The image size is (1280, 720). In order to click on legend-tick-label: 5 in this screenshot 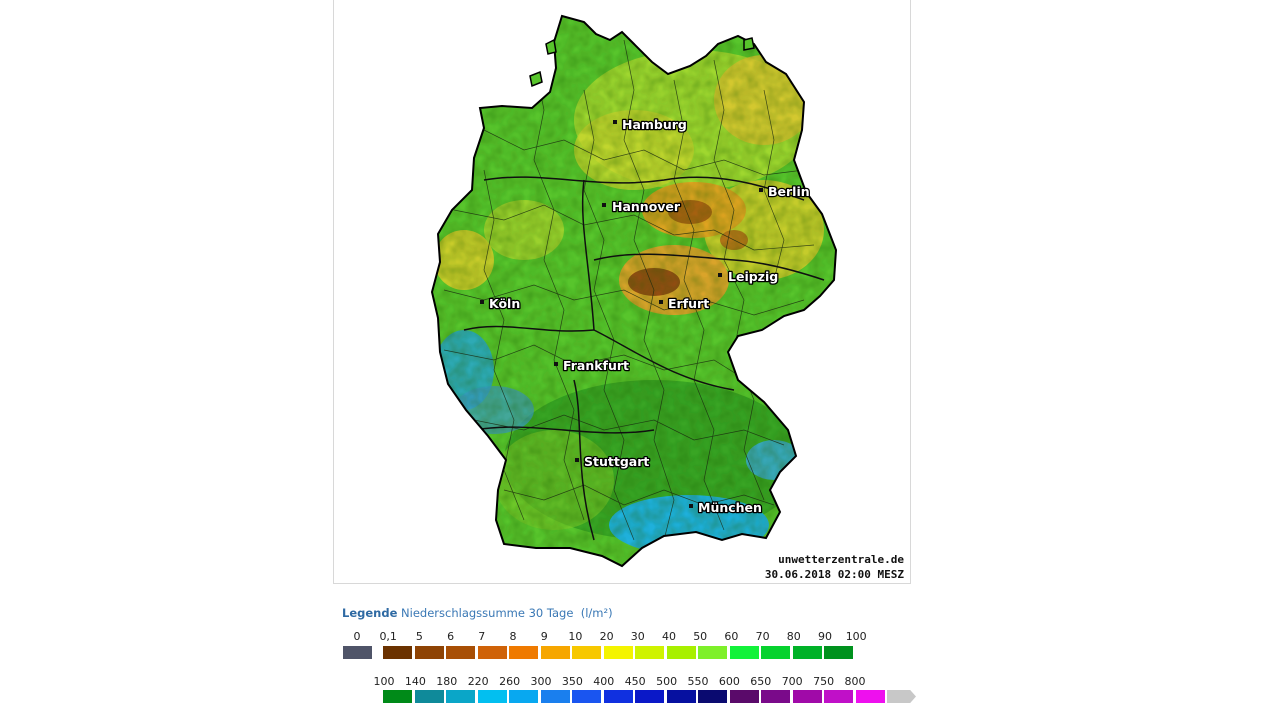, I will do `click(419, 636)`.